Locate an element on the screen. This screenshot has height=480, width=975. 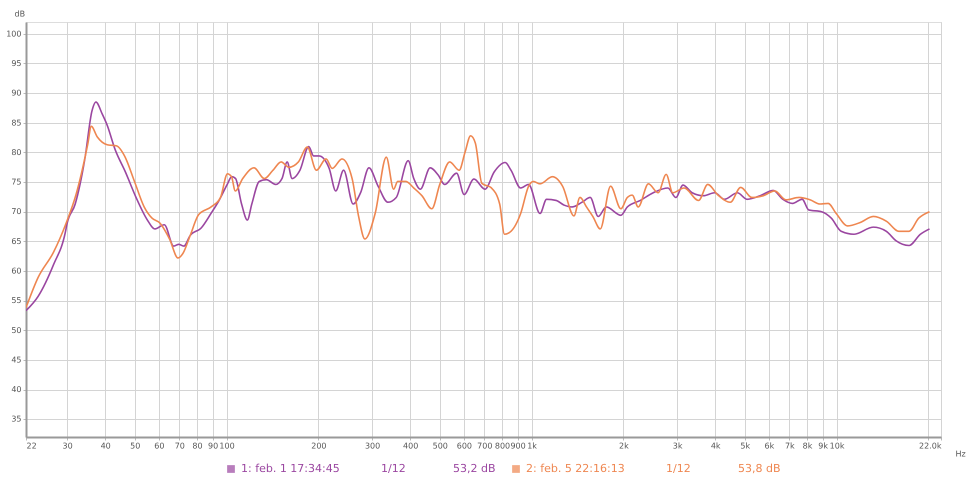
x-tick-label: 10k is located at coordinates (837, 446).